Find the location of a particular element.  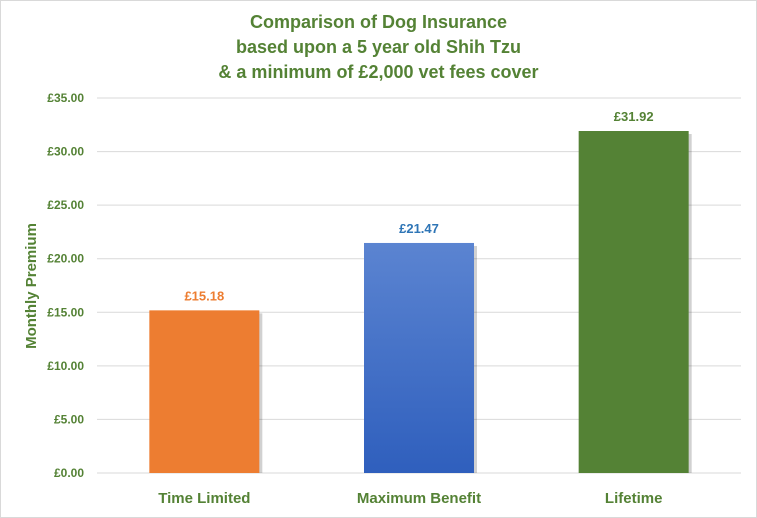

chart-title-line-2: based upon a 5 year old Shih Tzu is located at coordinates (378, 47).